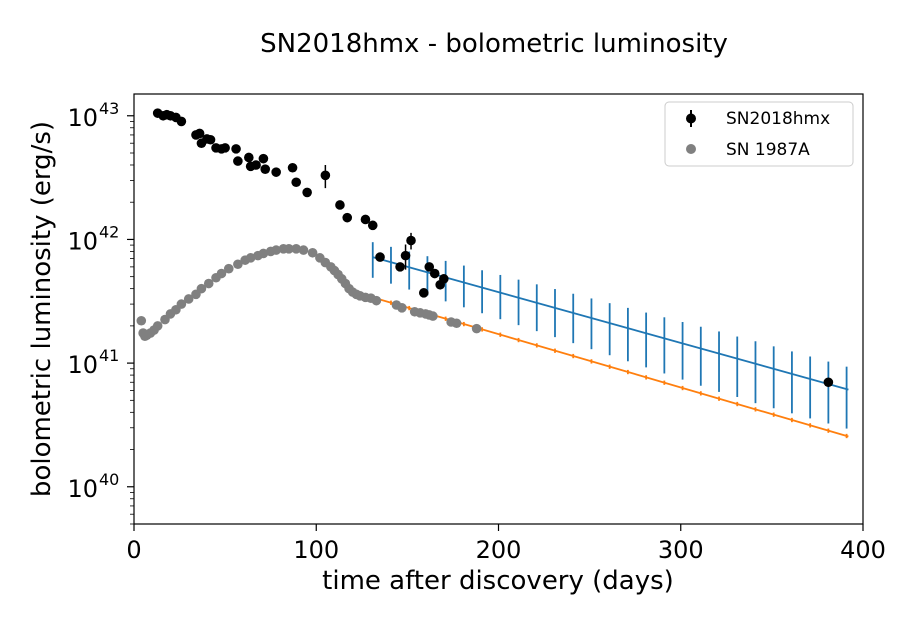 The width and height of the screenshot is (918, 626). What do you see at coordinates (82, 489) in the screenshot?
I see `y-tick-label-0: 10` at bounding box center [82, 489].